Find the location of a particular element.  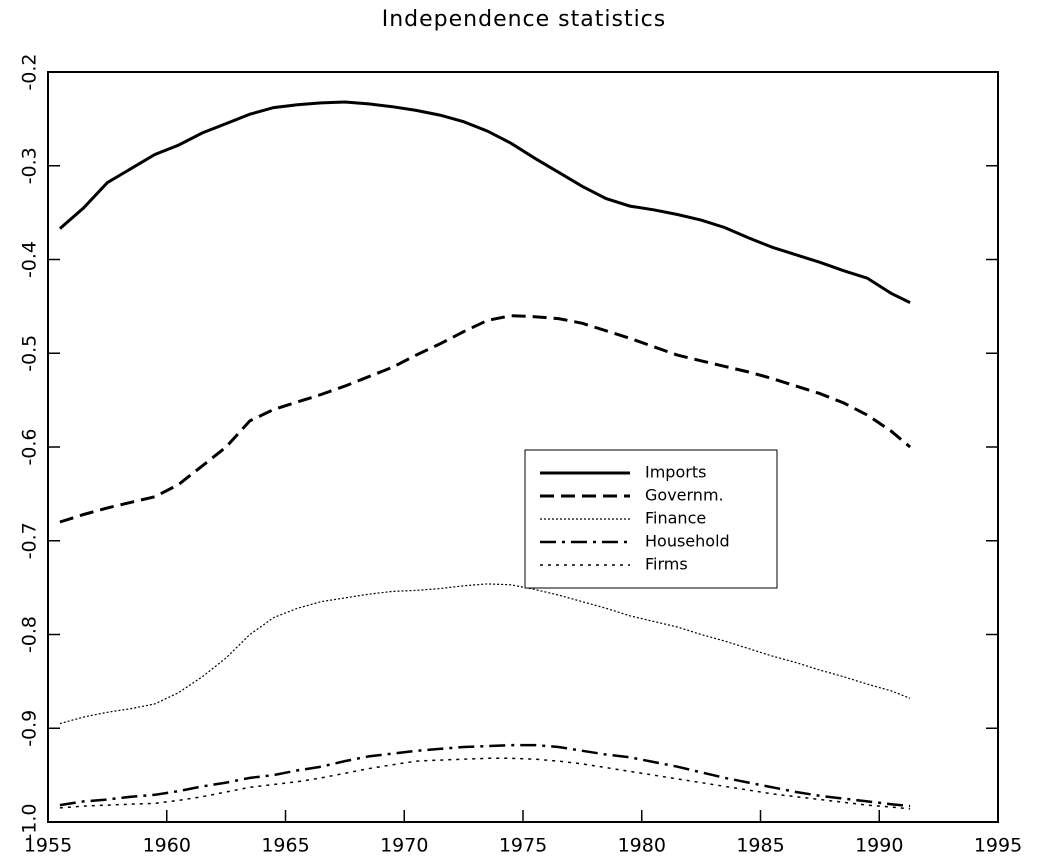

legend-label: Household is located at coordinates (687, 541).